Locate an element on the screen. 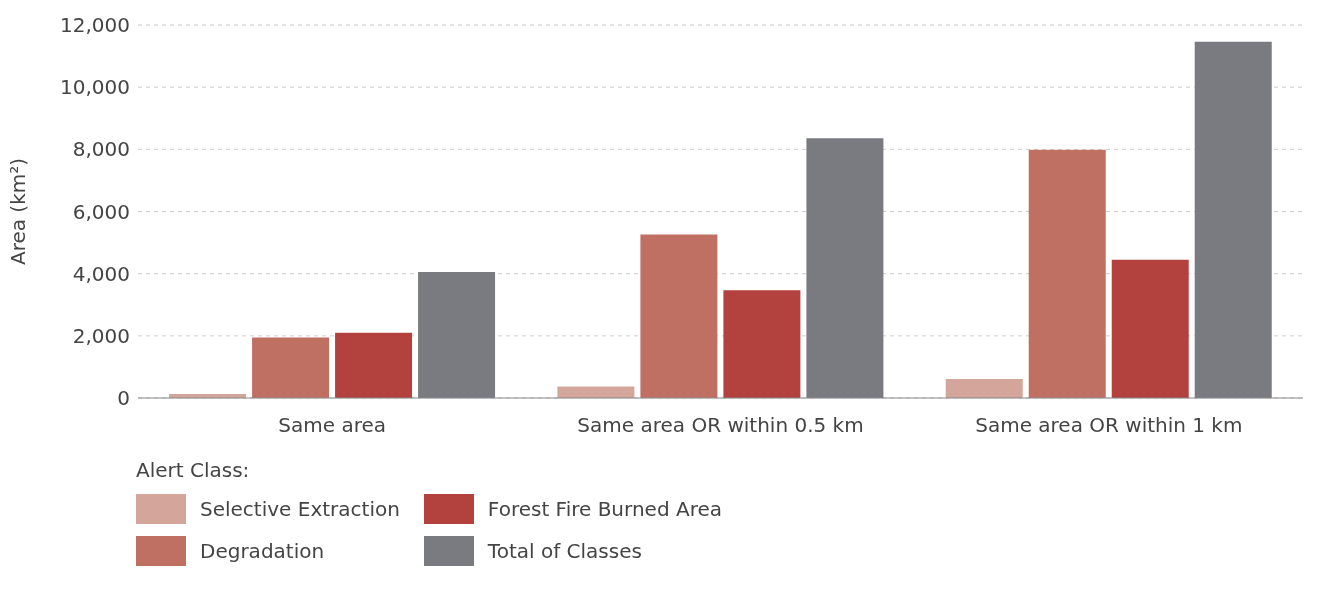  y-axis-title: Area (km²) is located at coordinates (18, 211).